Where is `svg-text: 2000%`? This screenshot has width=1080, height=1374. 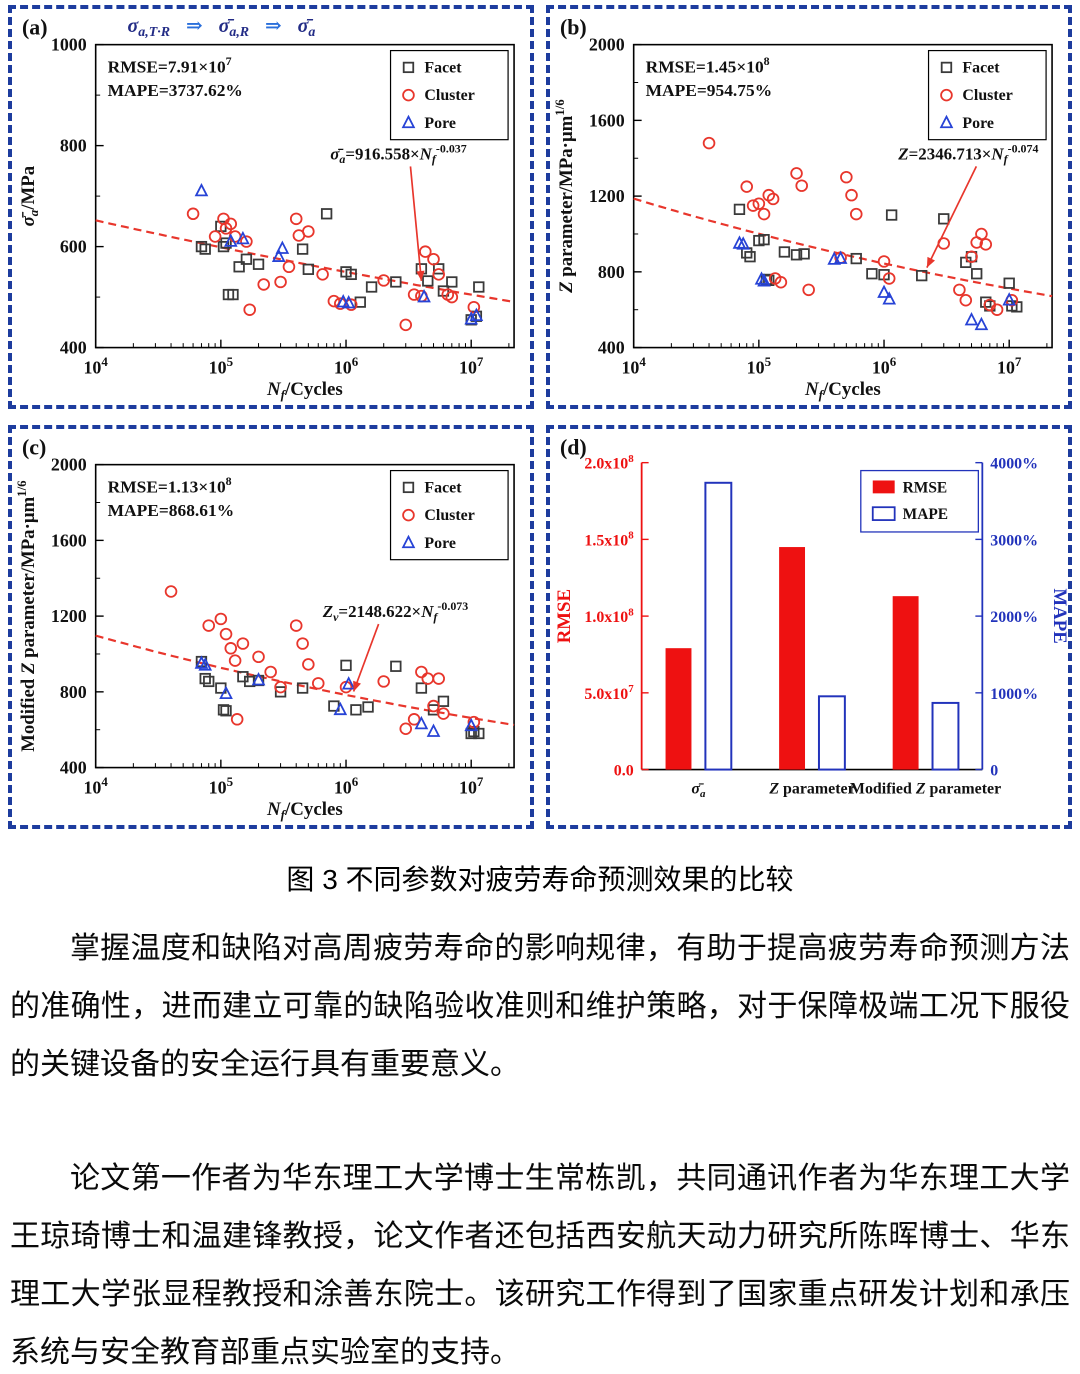 svg-text: 2000% is located at coordinates (1014, 617).